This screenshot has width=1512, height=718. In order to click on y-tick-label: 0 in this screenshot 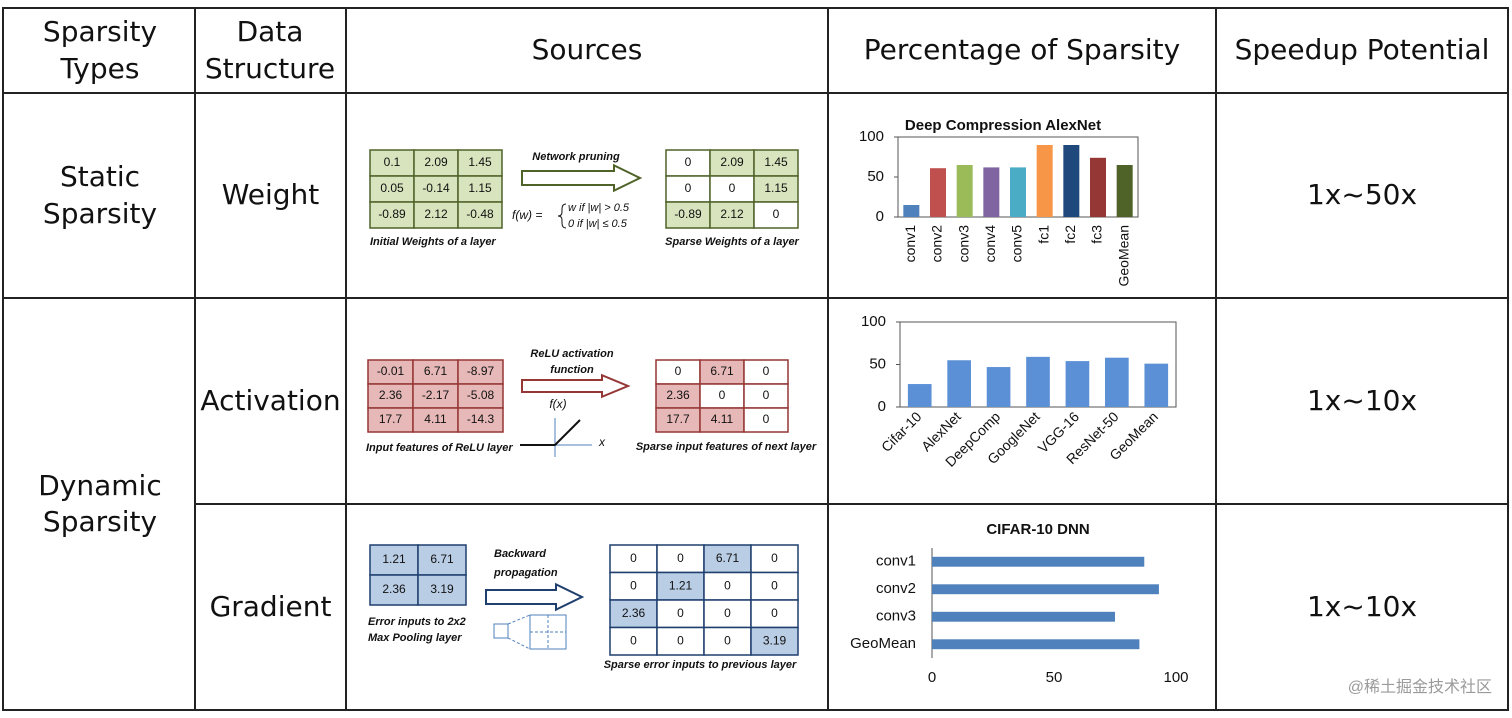, I will do `click(882, 406)`.